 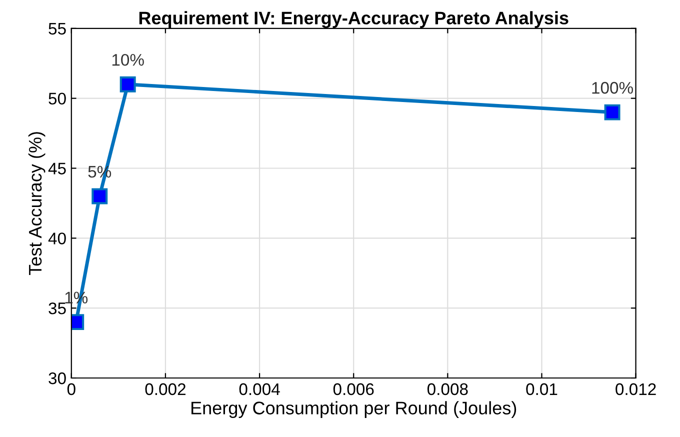 I want to click on annotation: 100%, so click(x=613, y=88).